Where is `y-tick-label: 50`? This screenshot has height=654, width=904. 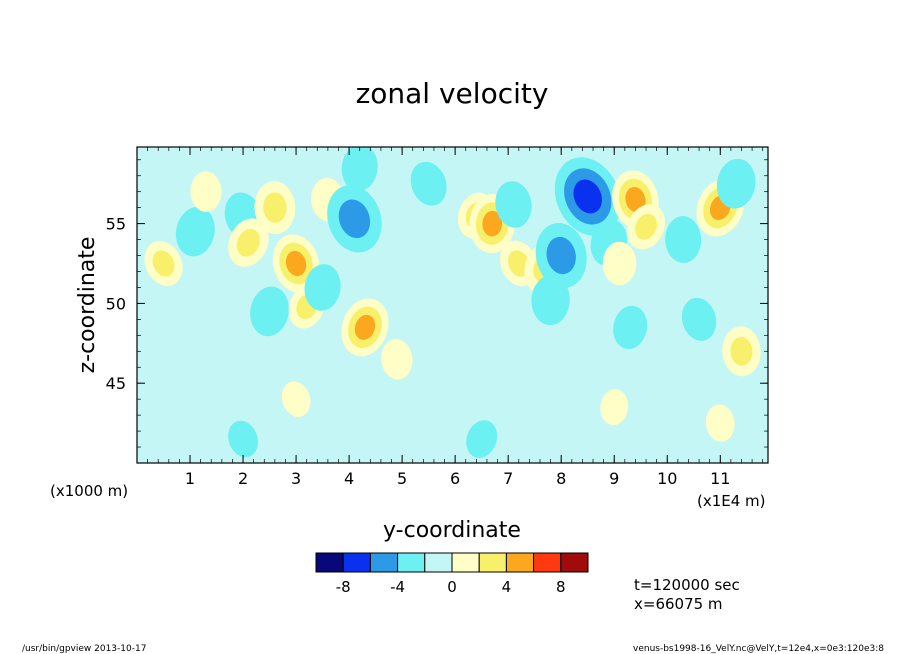 y-tick-label: 50 is located at coordinates (116, 303).